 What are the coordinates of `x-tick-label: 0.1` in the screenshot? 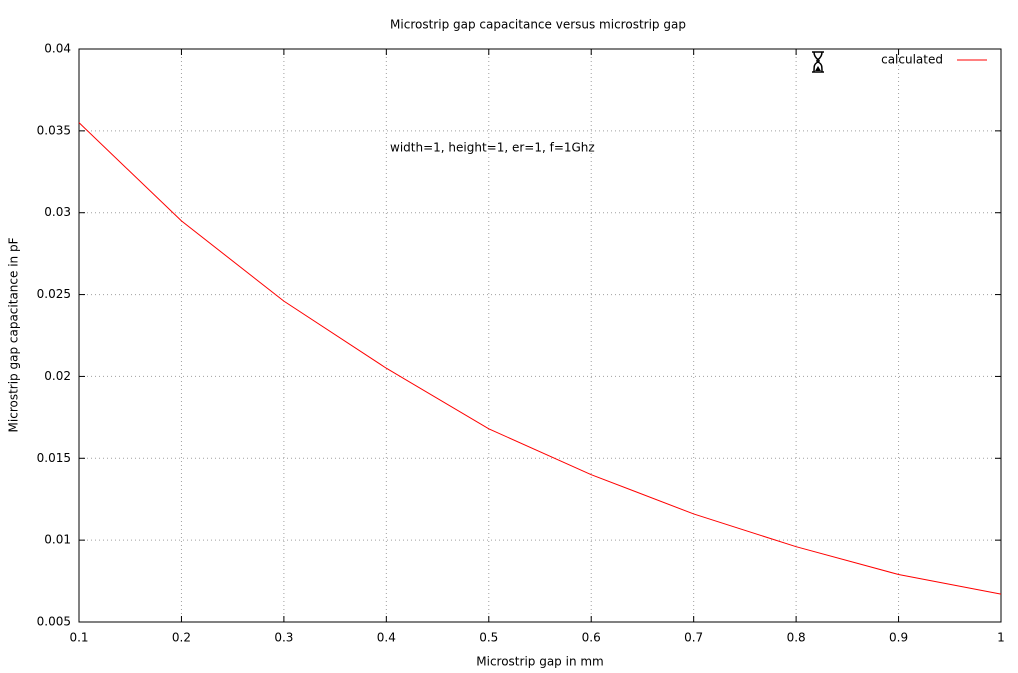 It's located at (78, 638).